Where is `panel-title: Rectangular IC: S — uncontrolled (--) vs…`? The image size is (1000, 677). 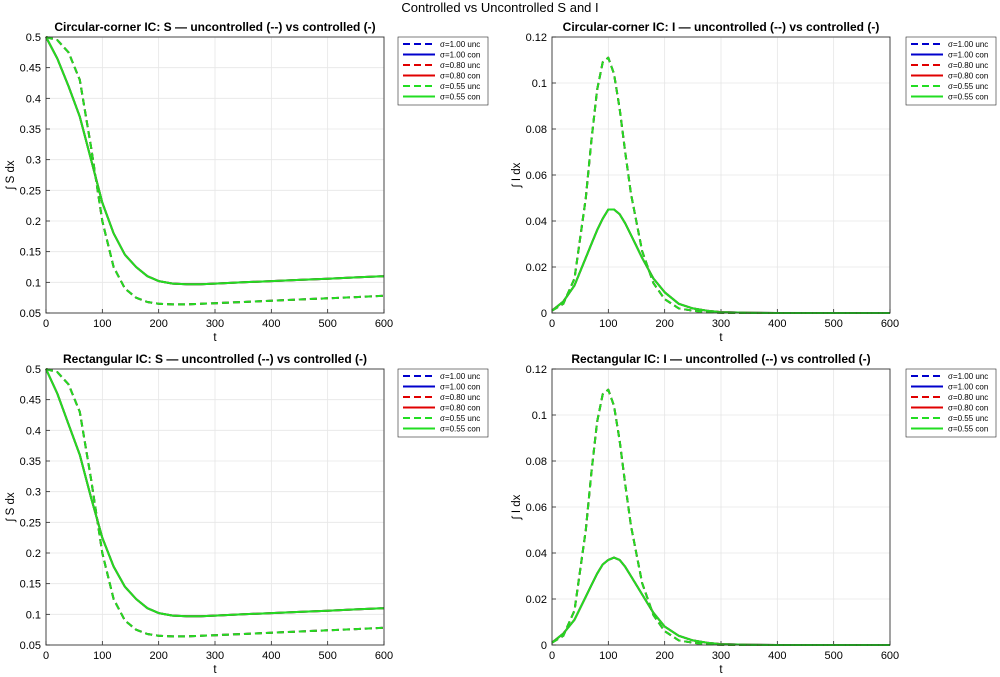
panel-title: Rectangular IC: S — uncontrolled (--) vs… is located at coordinates (215, 359).